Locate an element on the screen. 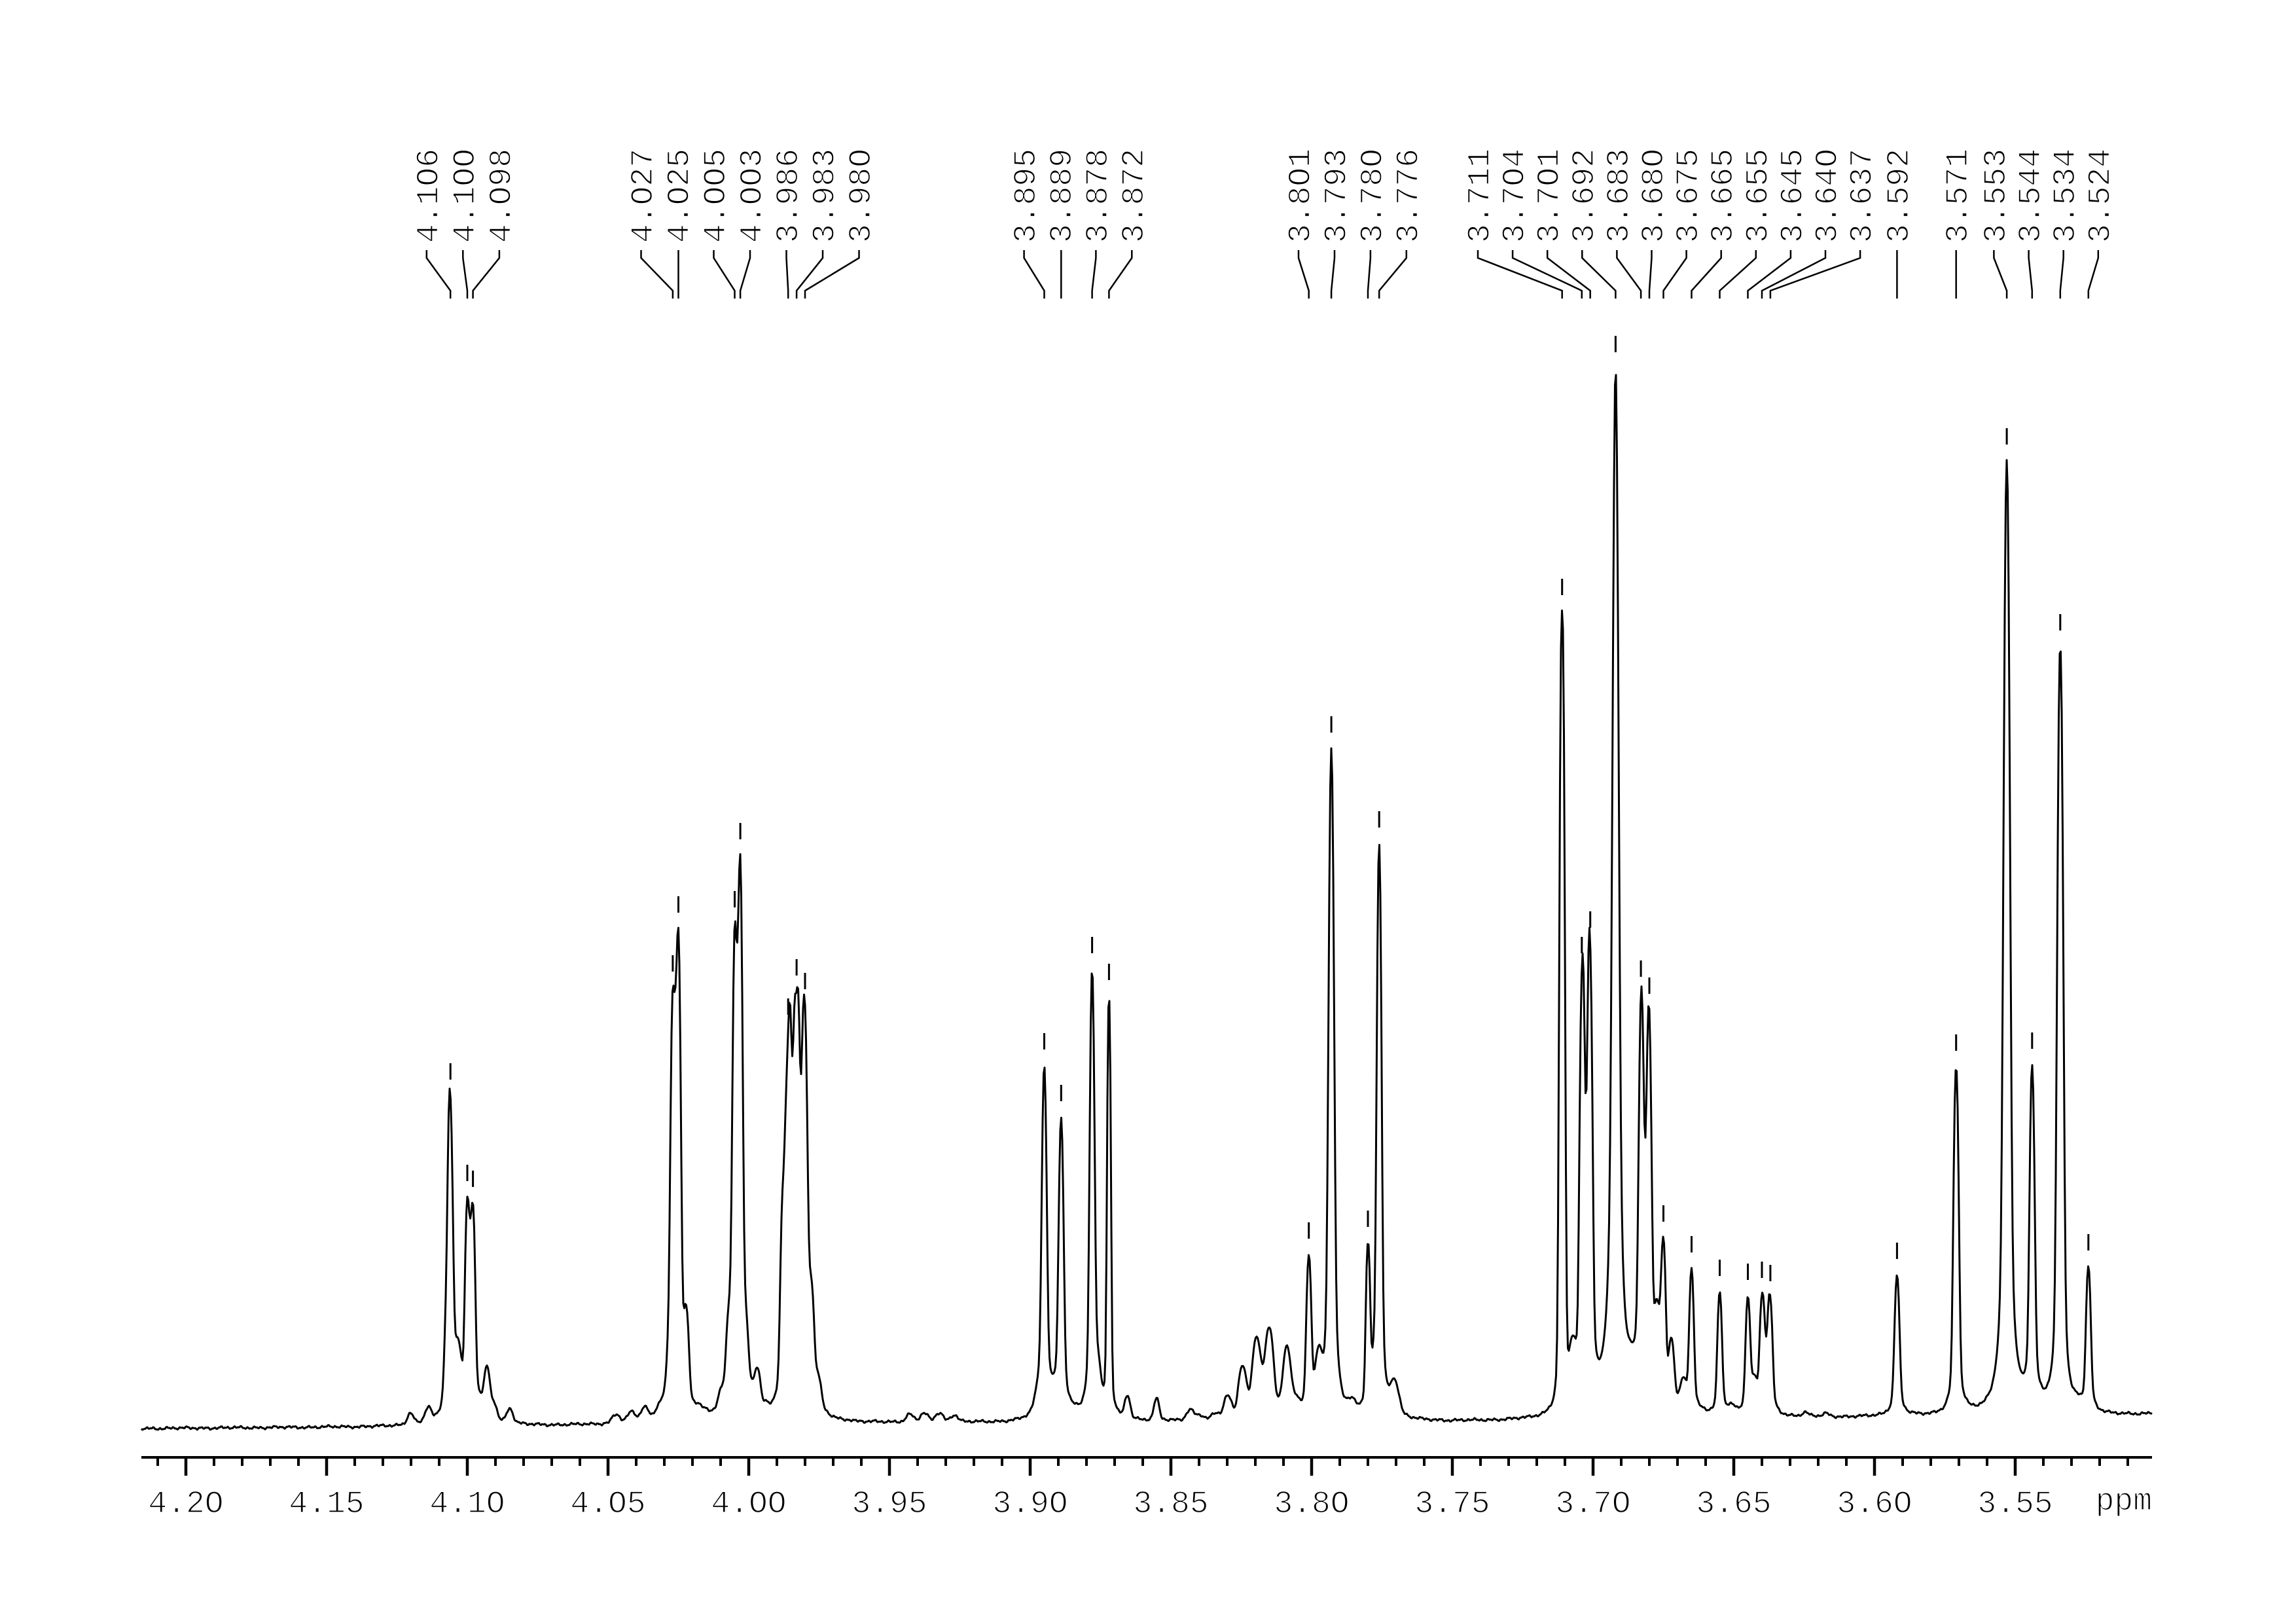  svg-text: 3.6O is located at coordinates (1874, 1504).